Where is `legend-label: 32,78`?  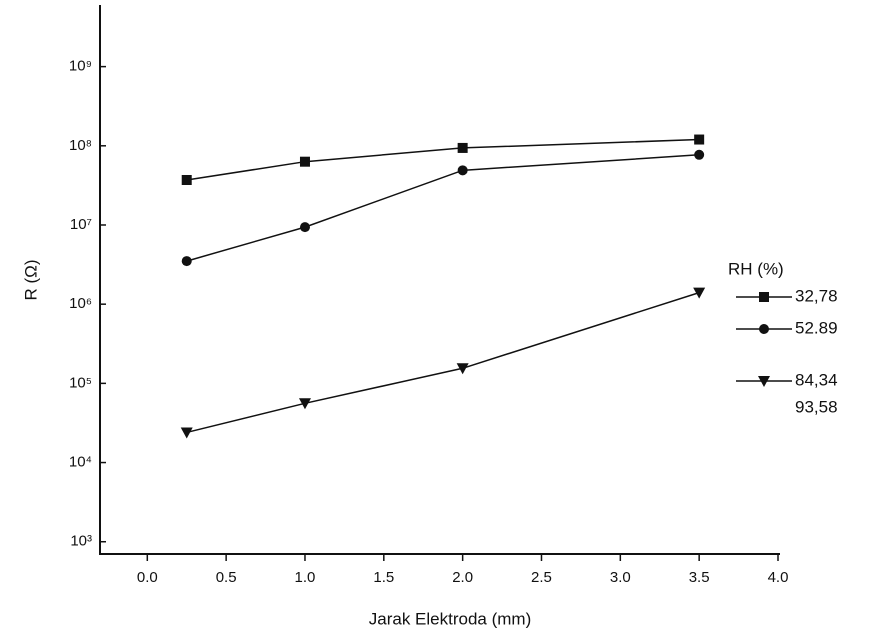 legend-label: 32,78 is located at coordinates (816, 295).